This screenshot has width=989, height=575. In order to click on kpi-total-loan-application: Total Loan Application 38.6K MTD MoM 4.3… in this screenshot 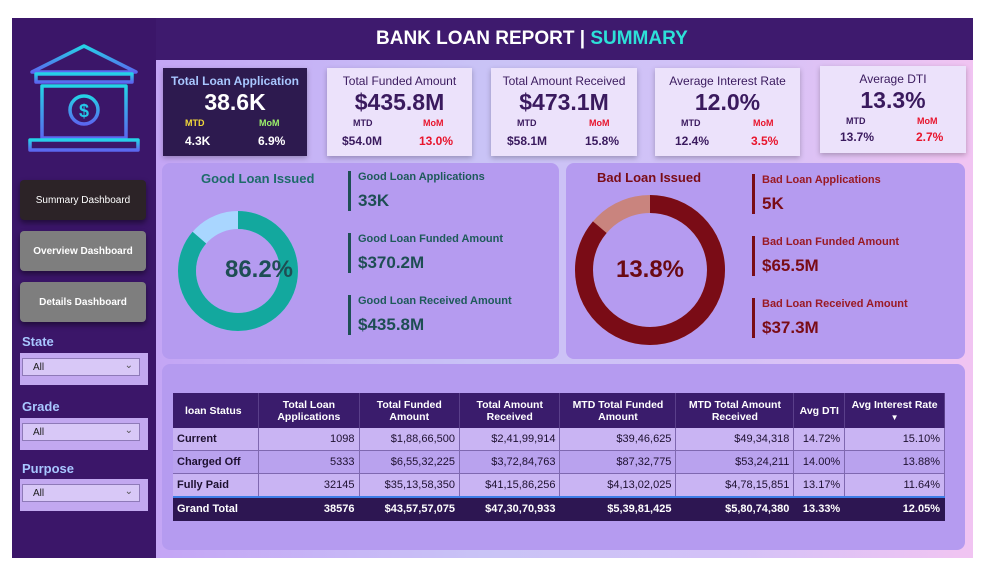, I will do `click(235, 112)`.